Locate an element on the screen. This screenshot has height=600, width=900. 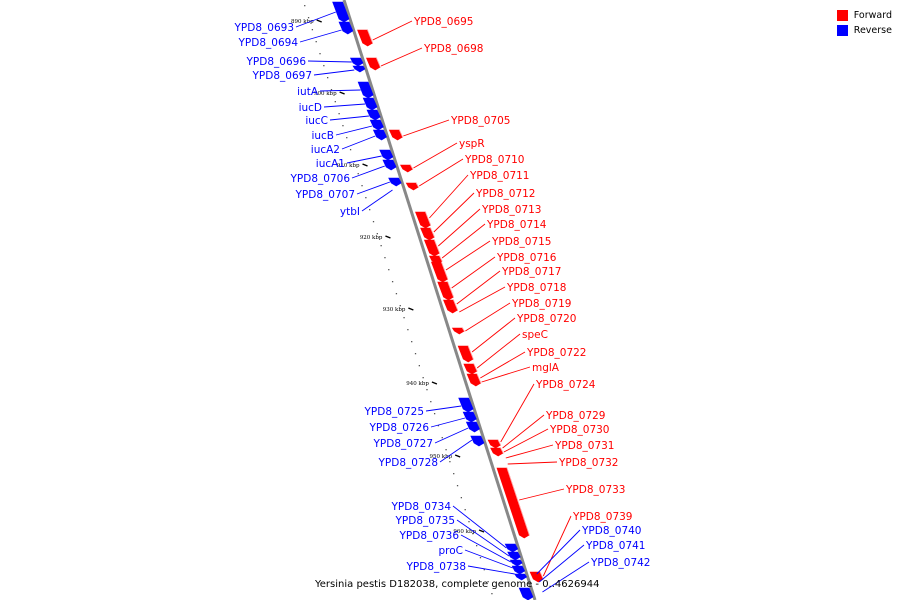
forward-gene-label: YPD8_0711 is located at coordinates (499, 176).